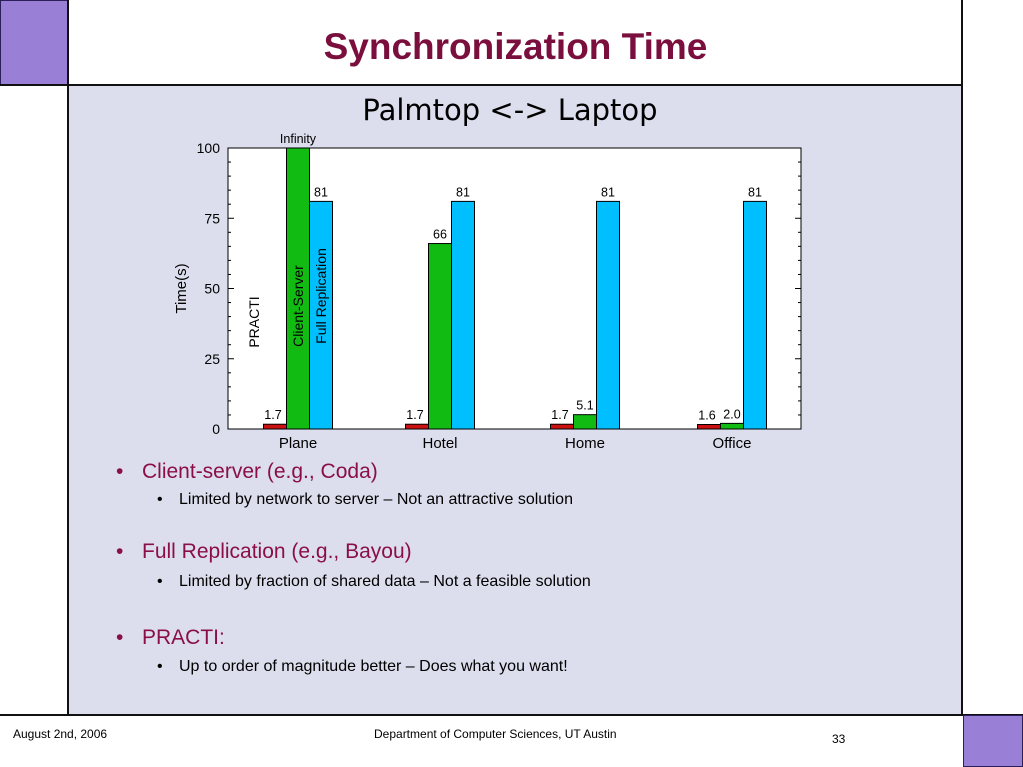 This screenshot has height=767, width=1023. Describe the element at coordinates (209, 148) in the screenshot. I see `y-tick-label: 100` at that location.